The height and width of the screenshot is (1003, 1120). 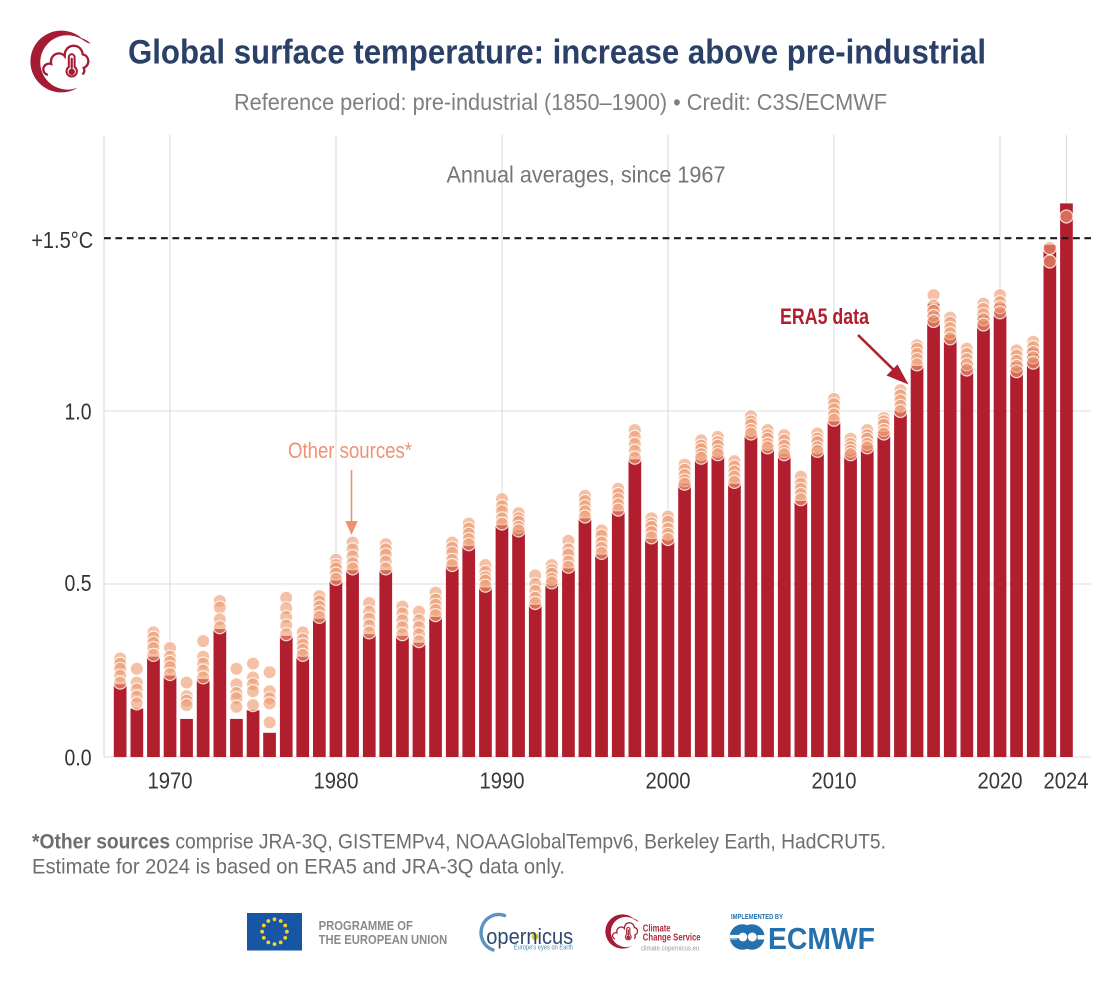 I want to click on svg-text: IMPLEMENTED BY, so click(x=757, y=917).